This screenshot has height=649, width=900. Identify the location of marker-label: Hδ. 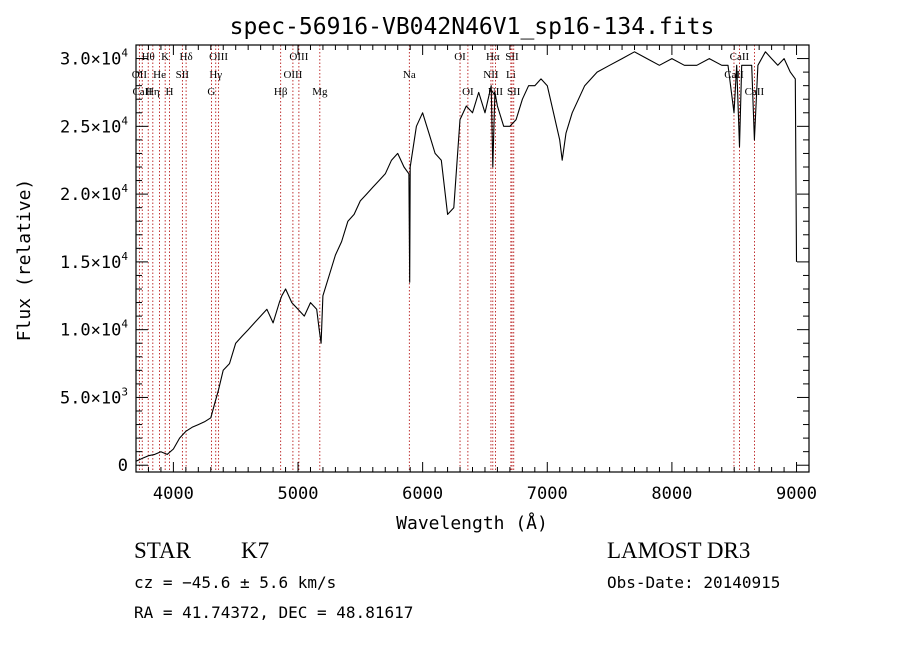
(186, 57).